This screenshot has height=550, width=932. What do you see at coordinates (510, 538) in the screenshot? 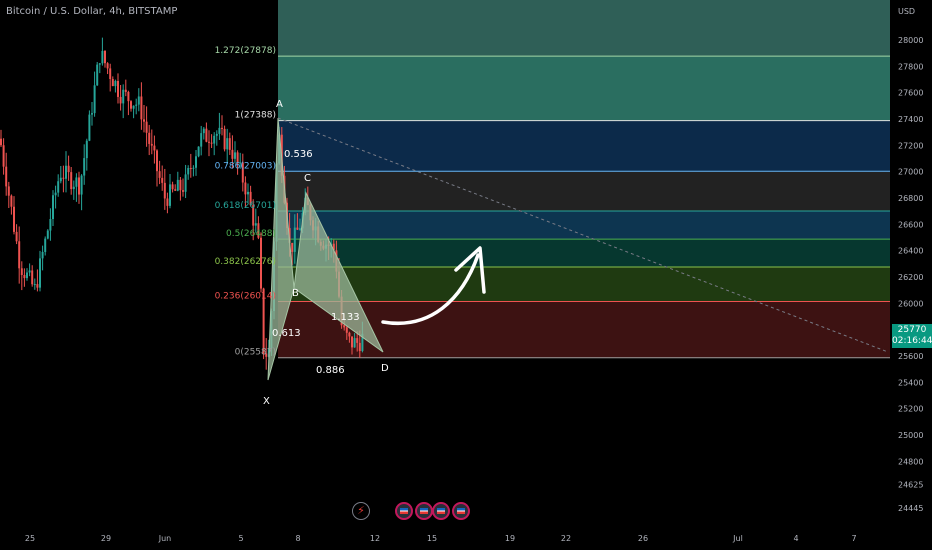
I see `time-tick: 19` at bounding box center [510, 538].